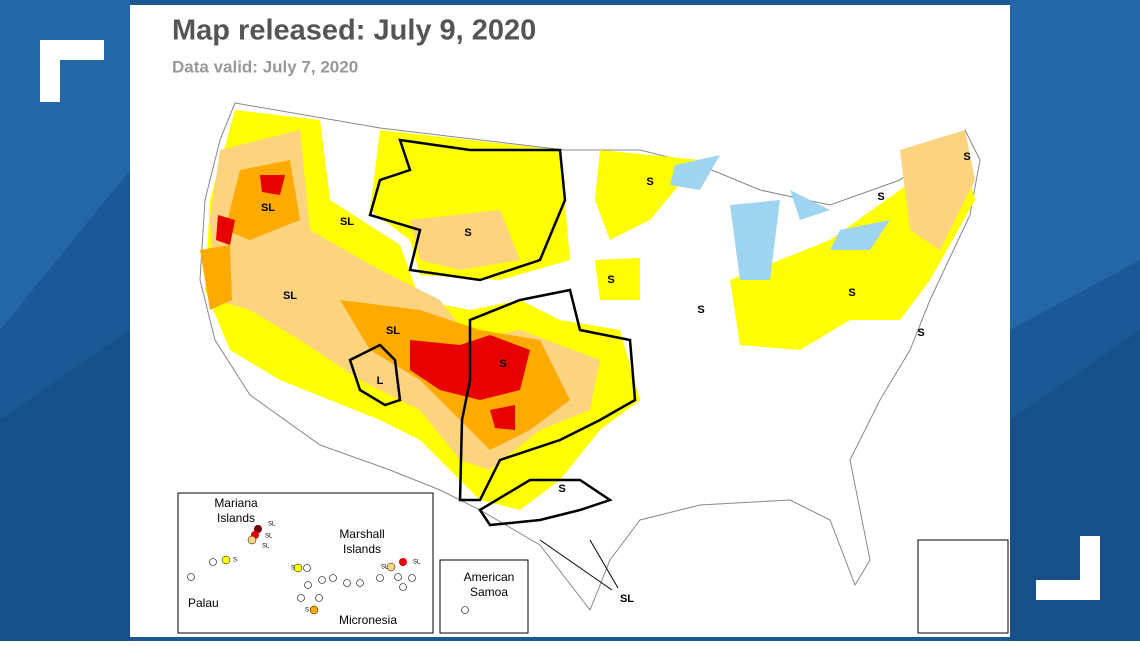  What do you see at coordinates (489, 592) in the screenshot?
I see `region-label: Samoa` at bounding box center [489, 592].